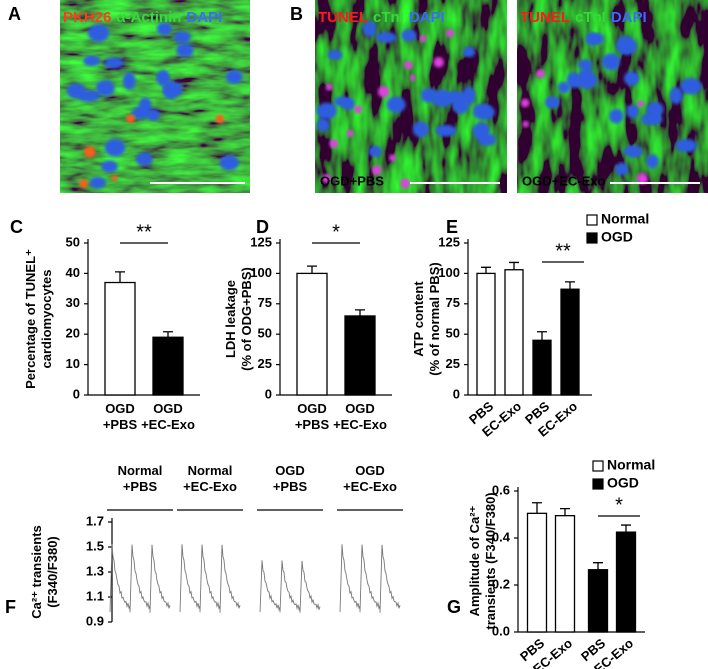  What do you see at coordinates (73, 272) in the screenshot?
I see `y-tick-label: 40` at bounding box center [73, 272].